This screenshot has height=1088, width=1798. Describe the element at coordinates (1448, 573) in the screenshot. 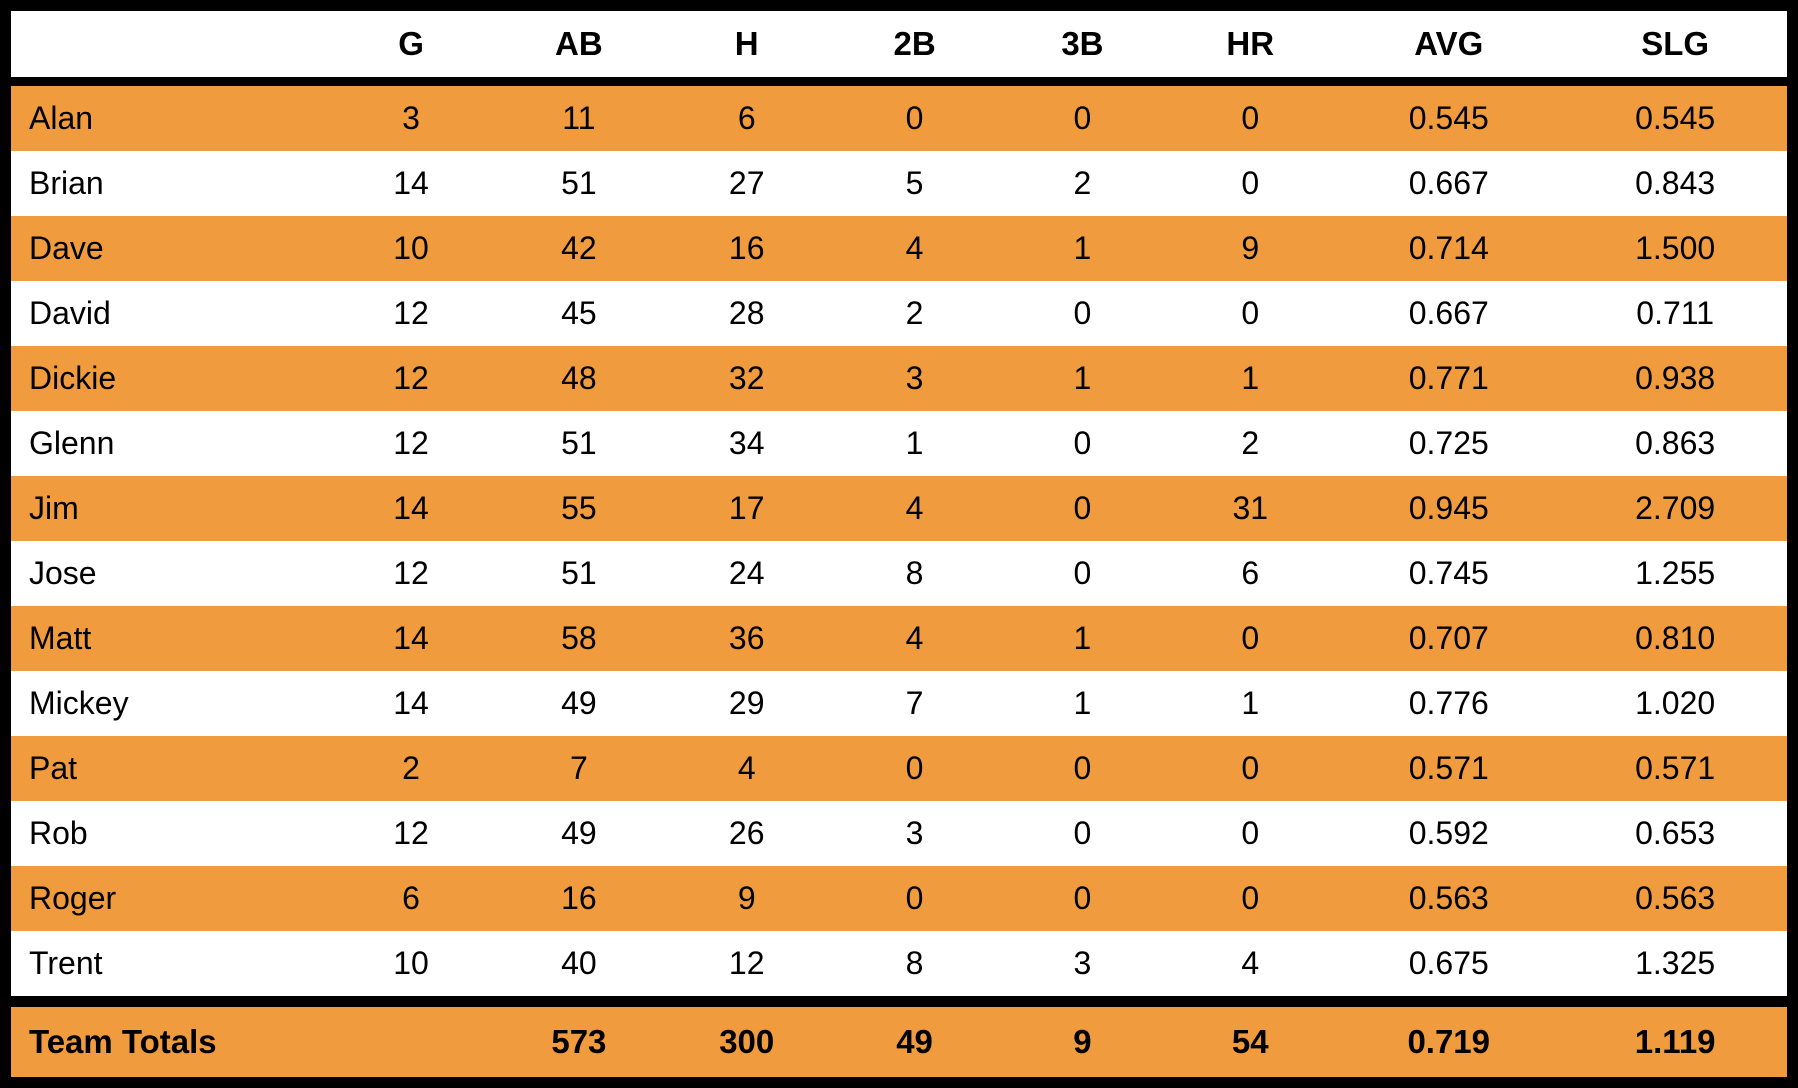

I see `stat-cell: 0.745` at that location.